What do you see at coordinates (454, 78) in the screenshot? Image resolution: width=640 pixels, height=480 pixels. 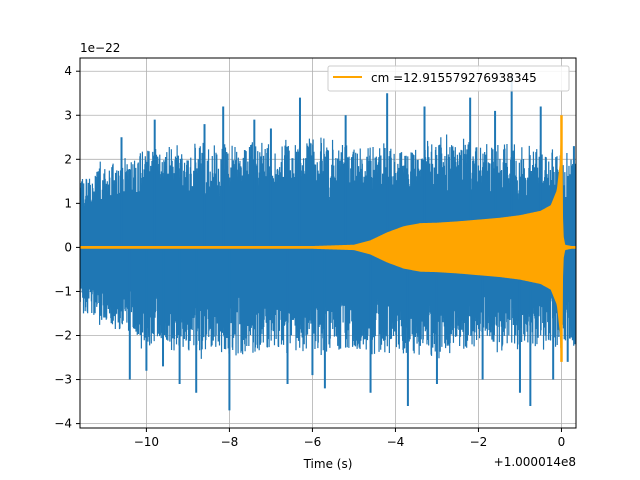 I see `legend-label: cm =12.915579276938345` at bounding box center [454, 78].